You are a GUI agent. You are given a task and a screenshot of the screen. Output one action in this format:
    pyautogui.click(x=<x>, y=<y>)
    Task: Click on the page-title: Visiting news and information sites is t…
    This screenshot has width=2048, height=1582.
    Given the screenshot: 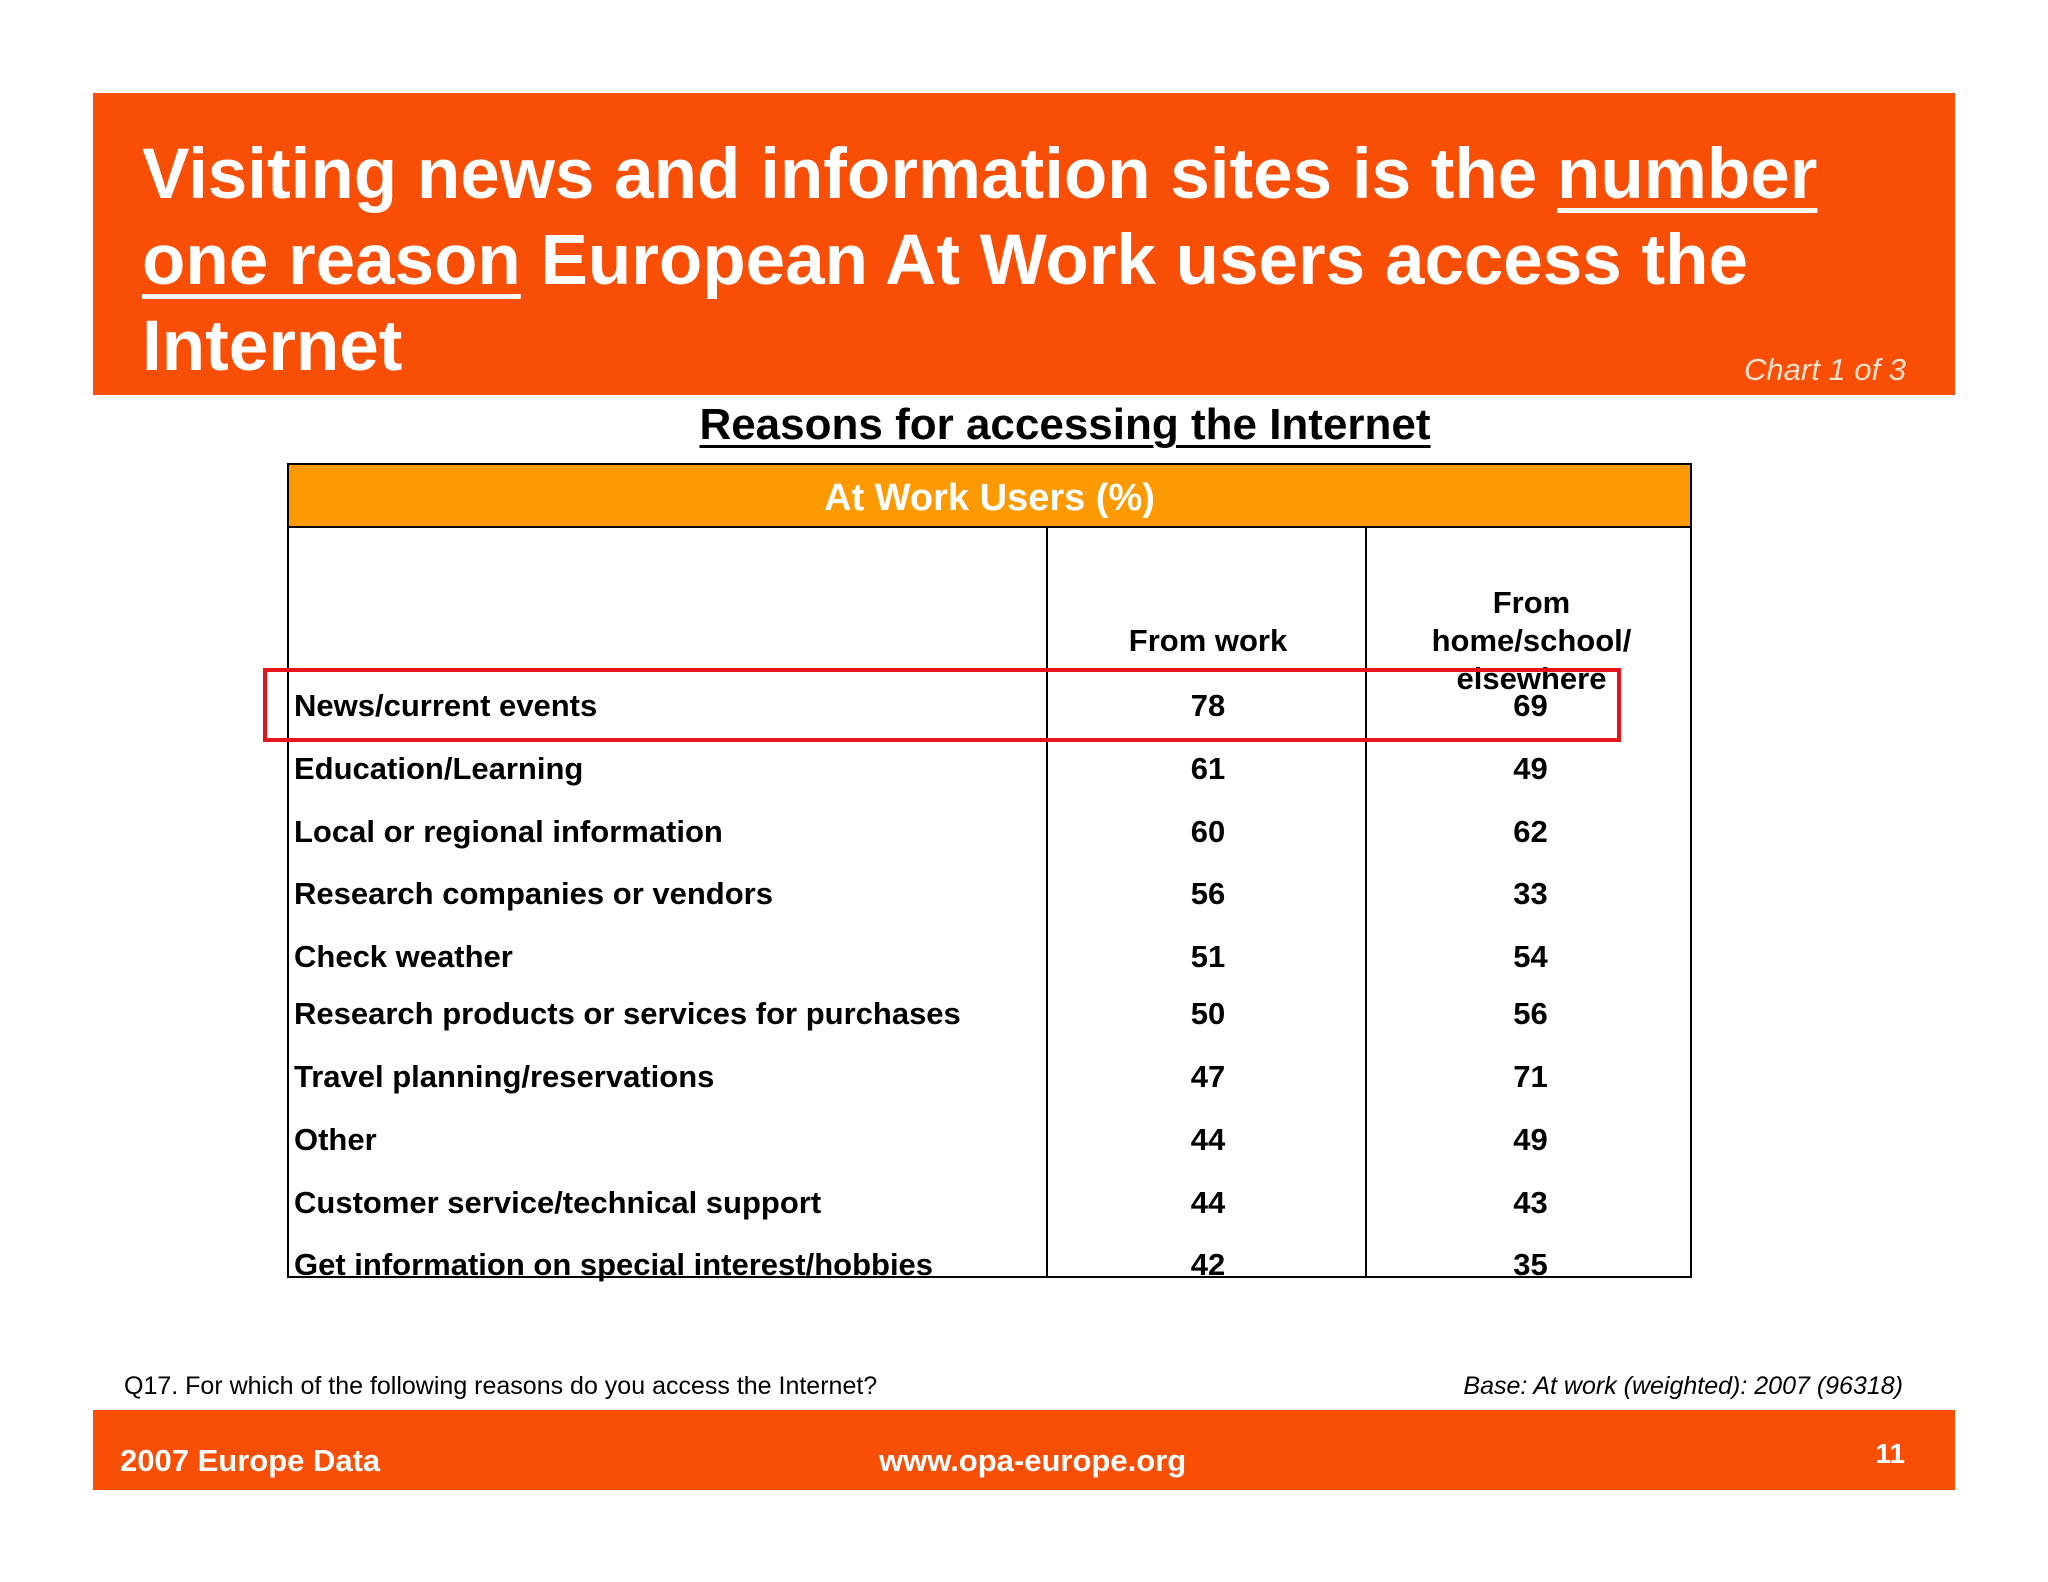 What is the action you would take?
    pyautogui.click(x=1032, y=261)
    